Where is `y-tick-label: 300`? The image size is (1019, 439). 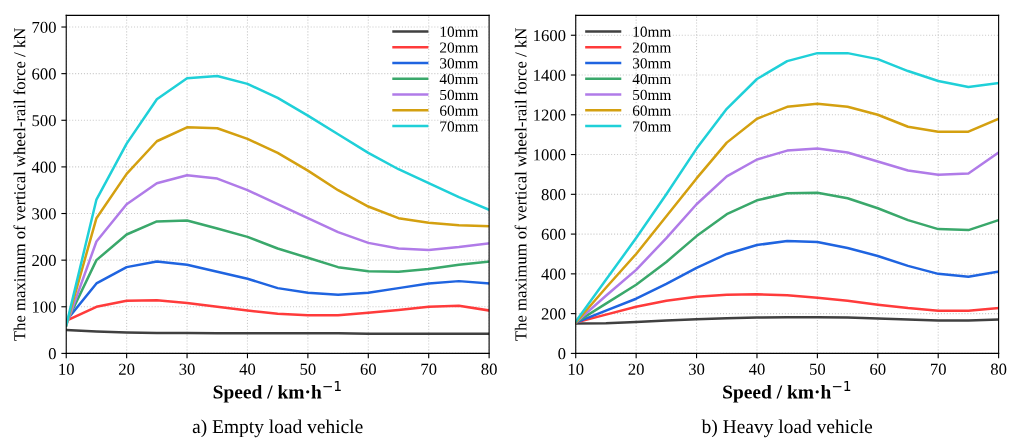
y-tick-label: 300 is located at coordinates (44, 214).